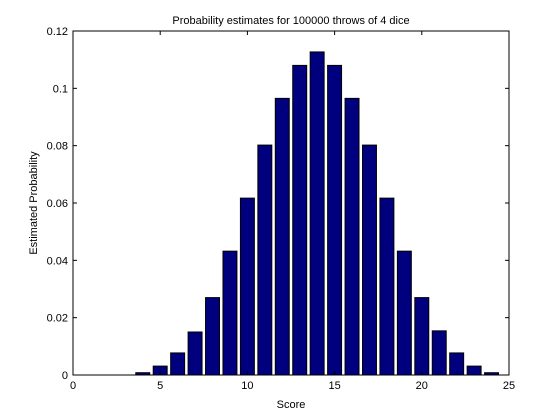  What do you see at coordinates (334, 386) in the screenshot?
I see `x-tick-label: 15` at bounding box center [334, 386].